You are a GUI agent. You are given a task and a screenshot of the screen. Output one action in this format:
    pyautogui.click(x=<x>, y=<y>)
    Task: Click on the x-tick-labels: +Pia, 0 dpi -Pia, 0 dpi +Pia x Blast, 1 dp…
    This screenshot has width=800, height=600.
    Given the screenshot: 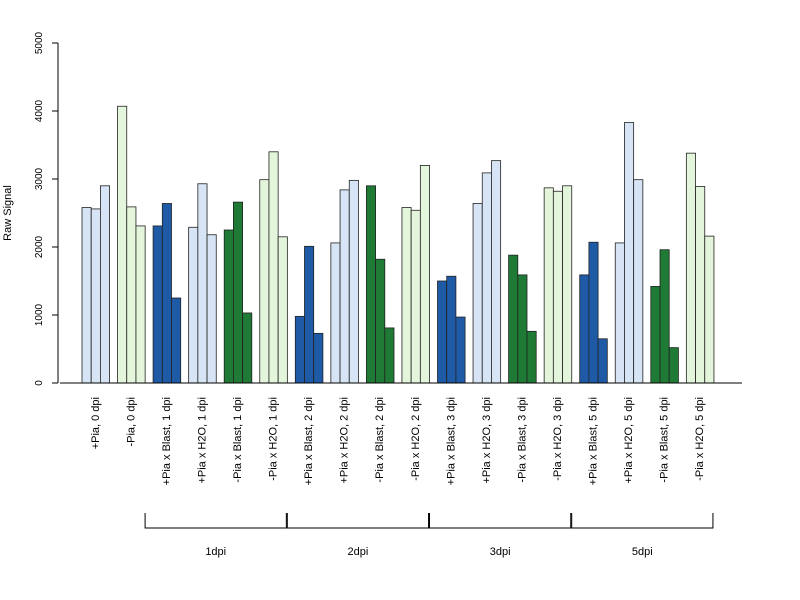 What is the action you would take?
    pyautogui.click(x=398, y=441)
    